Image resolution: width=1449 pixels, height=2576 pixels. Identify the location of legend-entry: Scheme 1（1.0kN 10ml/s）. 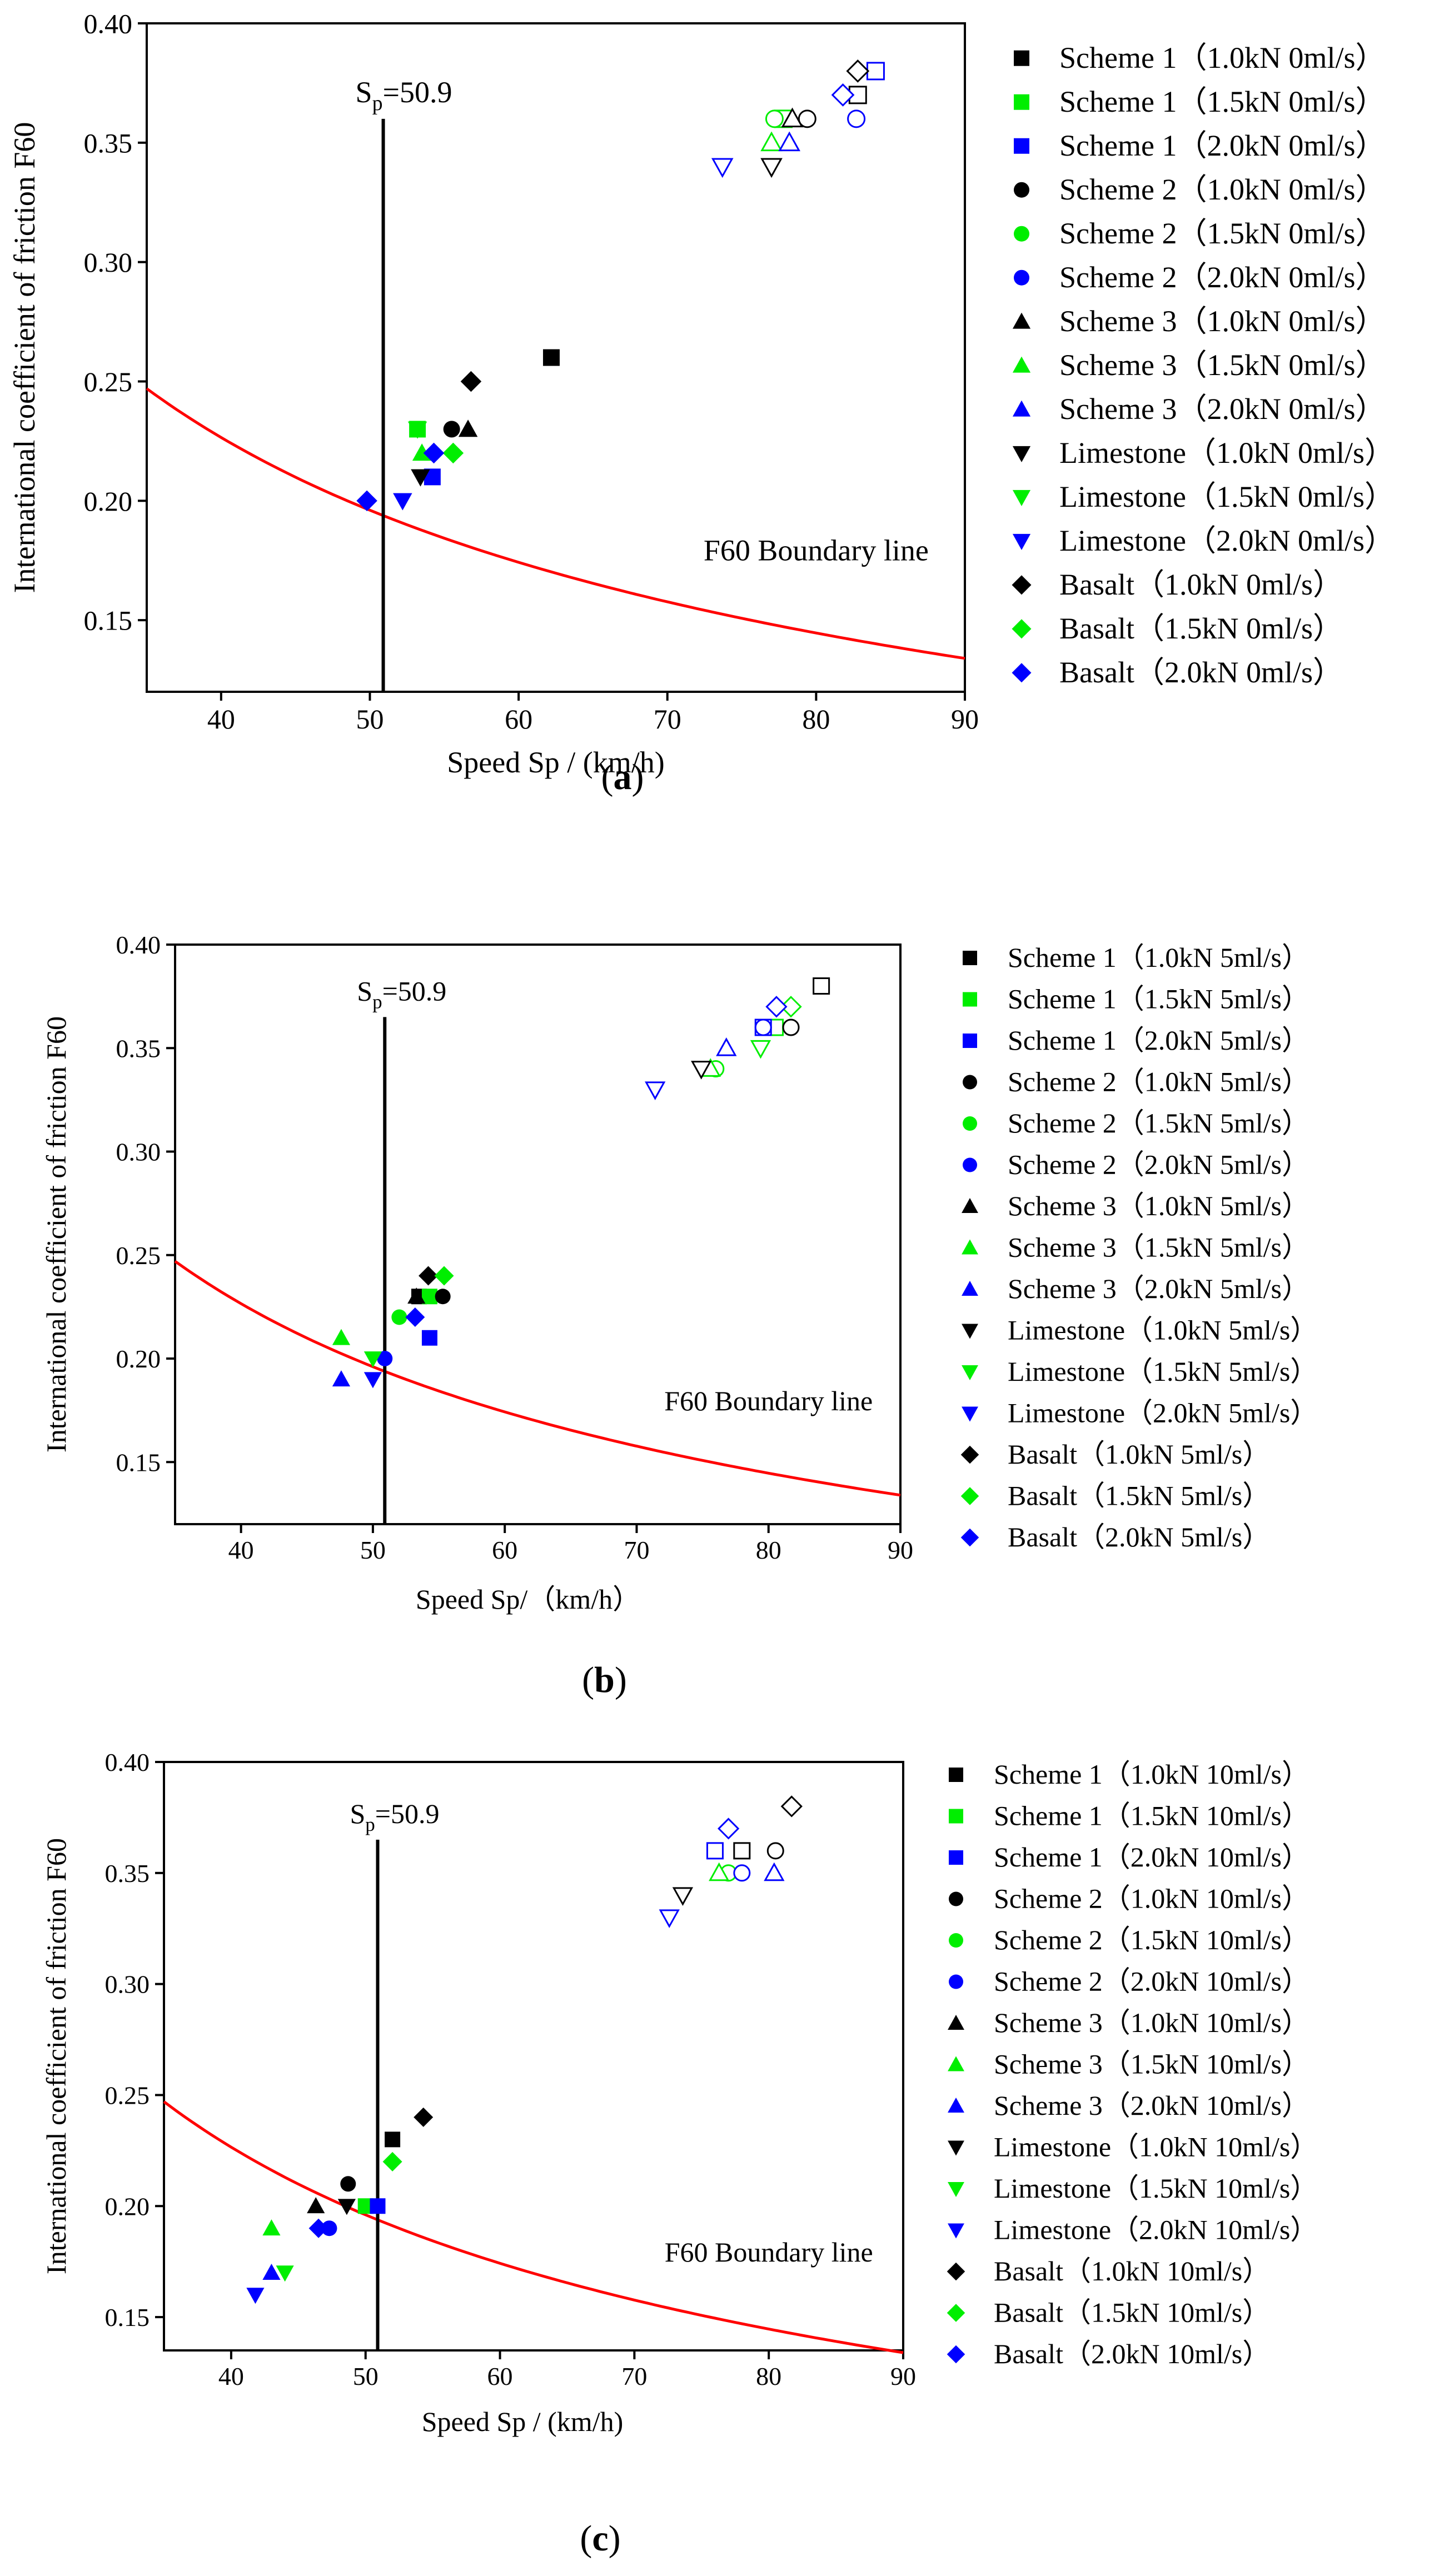
(1151, 1775).